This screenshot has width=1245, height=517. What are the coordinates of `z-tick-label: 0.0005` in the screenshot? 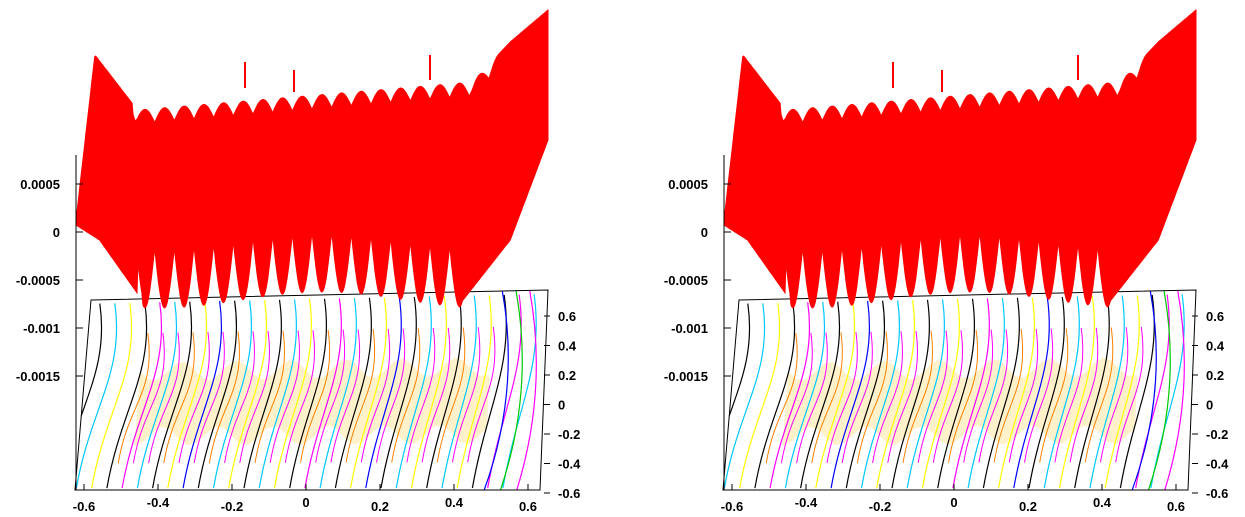 It's located at (688, 184).